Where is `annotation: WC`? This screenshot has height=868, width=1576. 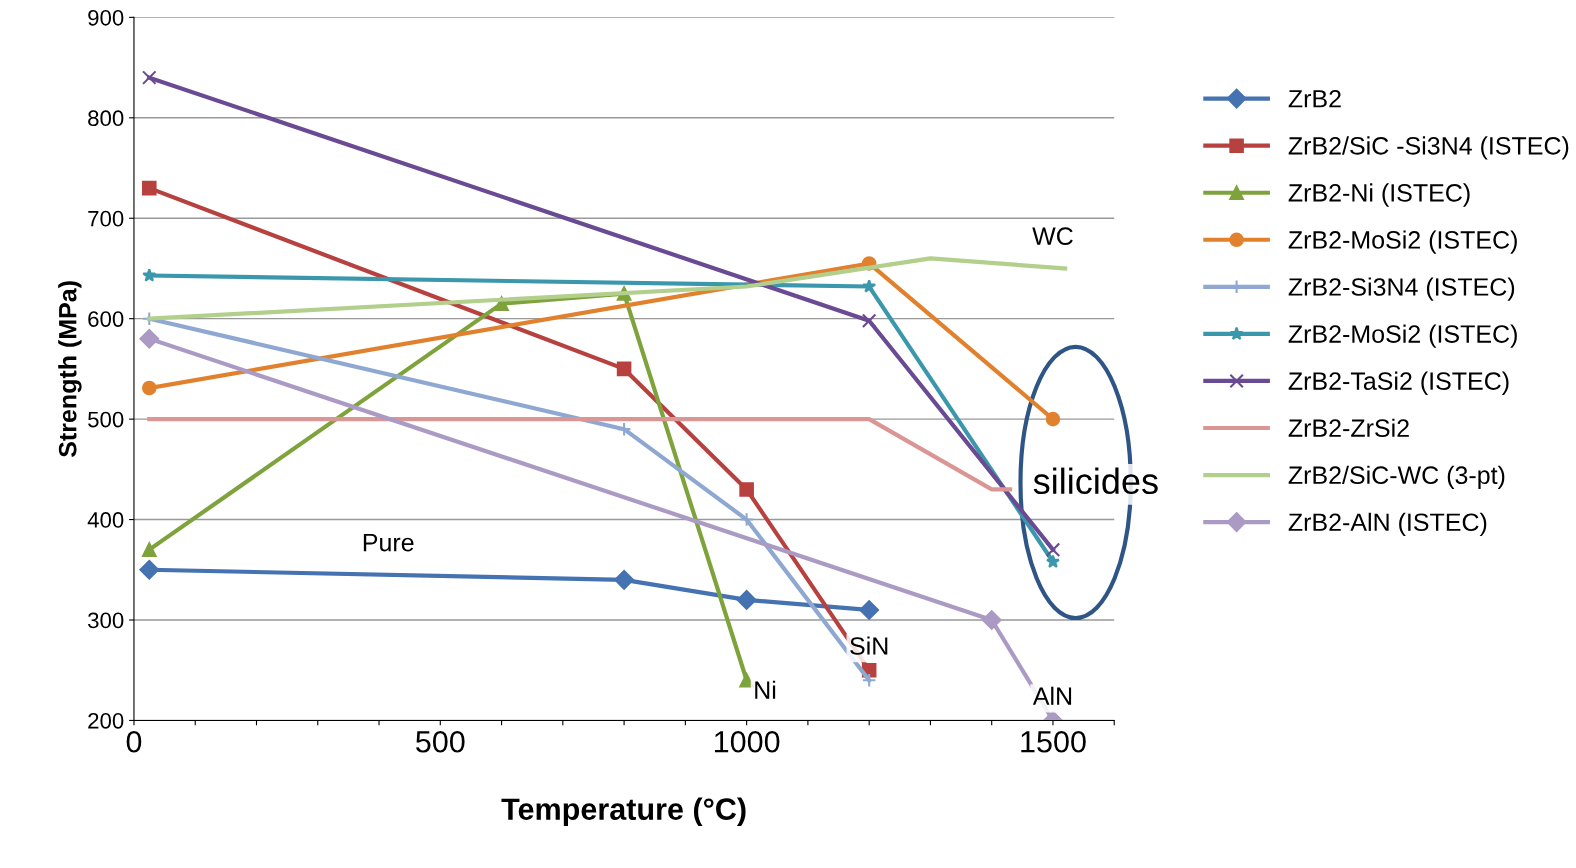 annotation: WC is located at coordinates (1052, 236).